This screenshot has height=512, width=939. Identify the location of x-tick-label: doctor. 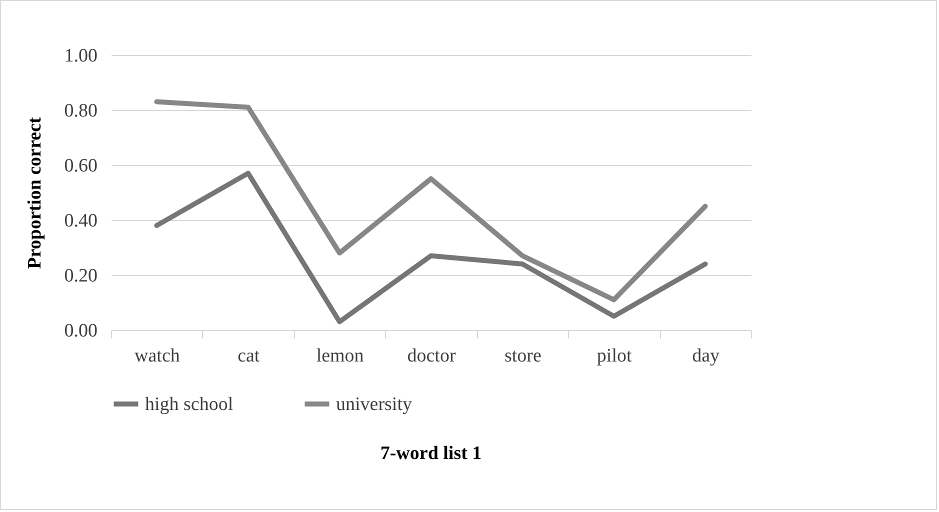
(431, 356).